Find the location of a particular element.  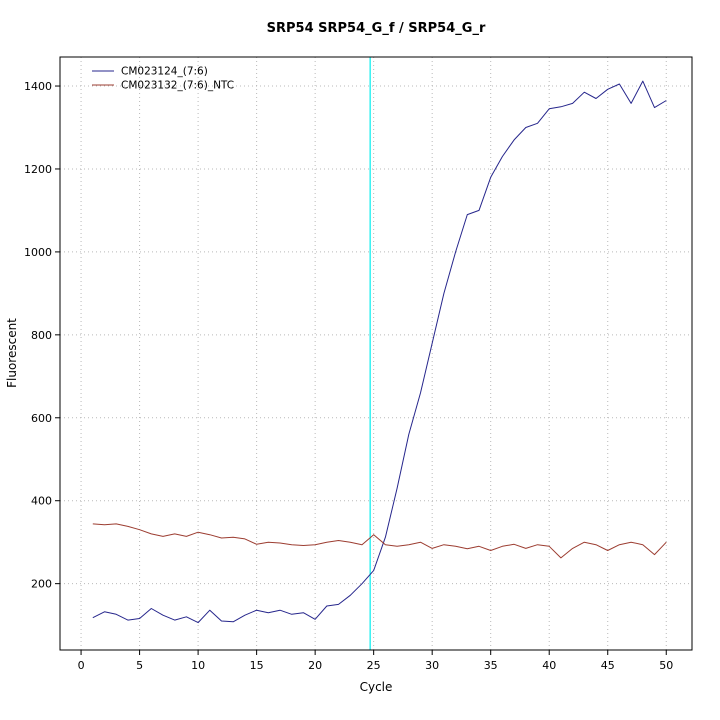

x-axis-label: Cycle is located at coordinates (376, 687).